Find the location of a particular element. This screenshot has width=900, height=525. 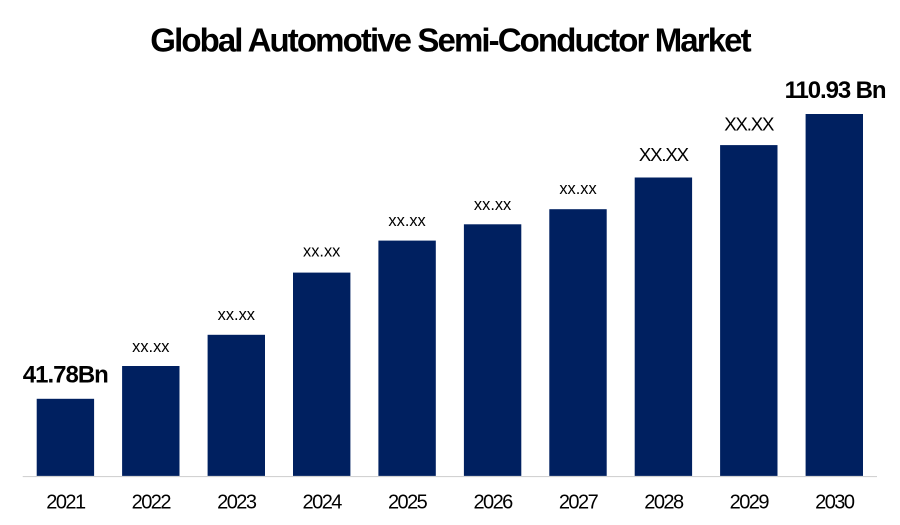

svg-text:Global Automotive Semi-Conduct: Global Automotive Semi-Conductor Market is located at coordinates (450, 40).